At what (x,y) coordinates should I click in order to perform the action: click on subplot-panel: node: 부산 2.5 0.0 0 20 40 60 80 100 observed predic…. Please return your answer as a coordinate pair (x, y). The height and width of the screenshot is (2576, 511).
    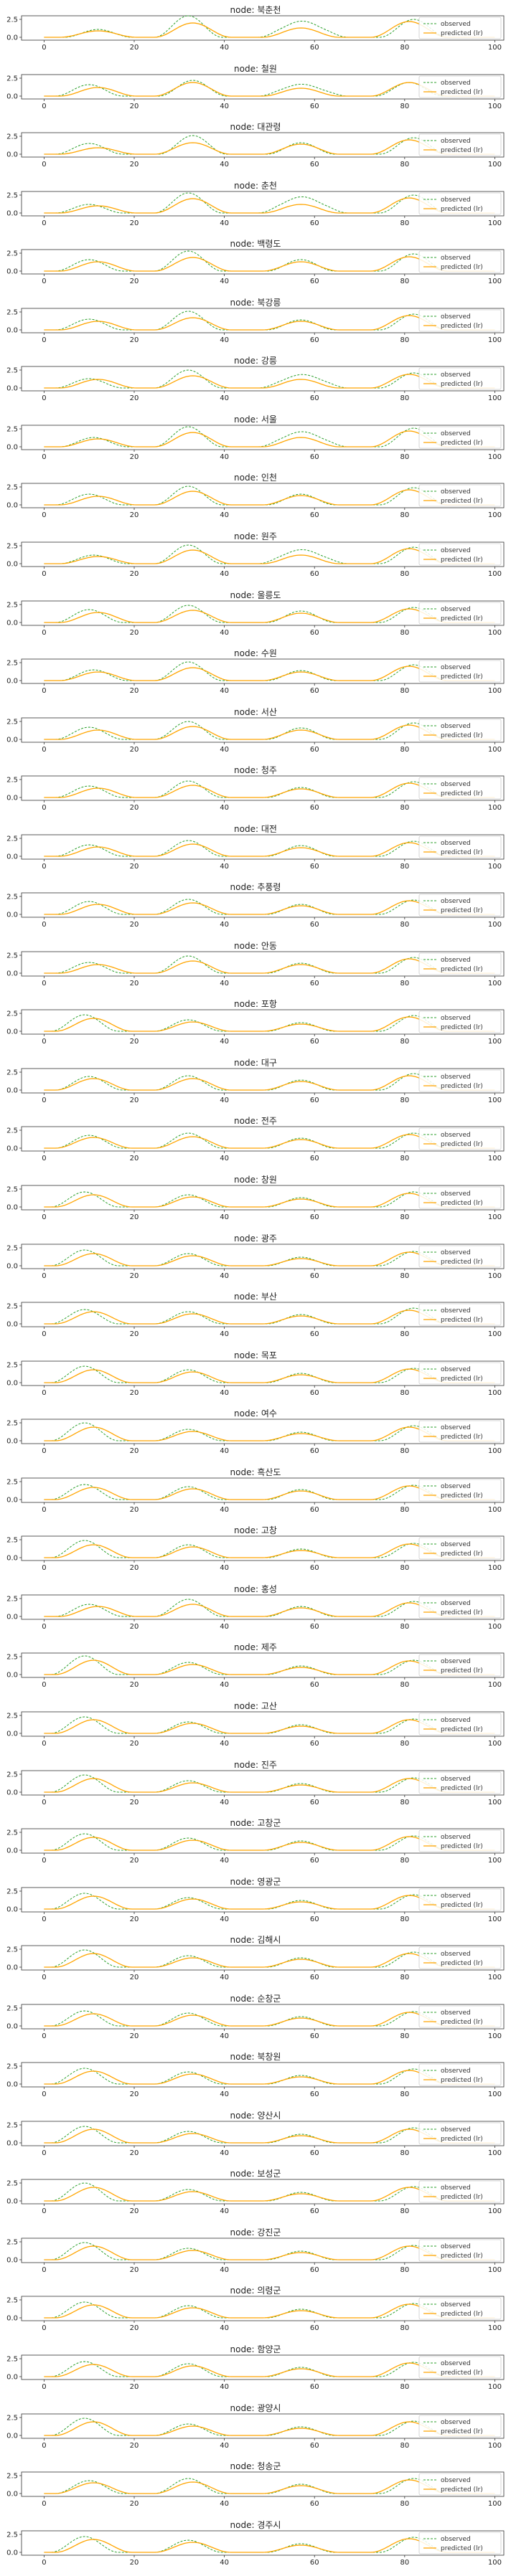
    Looking at the image, I should click on (255, 1319).